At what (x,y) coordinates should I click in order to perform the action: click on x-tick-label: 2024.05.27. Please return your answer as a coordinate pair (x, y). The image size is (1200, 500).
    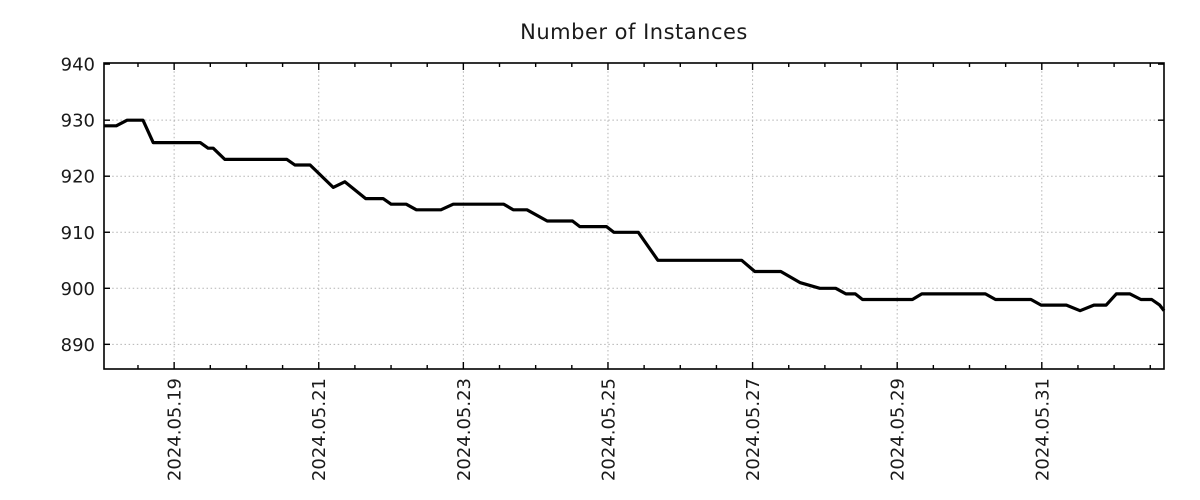
    Looking at the image, I should click on (753, 429).